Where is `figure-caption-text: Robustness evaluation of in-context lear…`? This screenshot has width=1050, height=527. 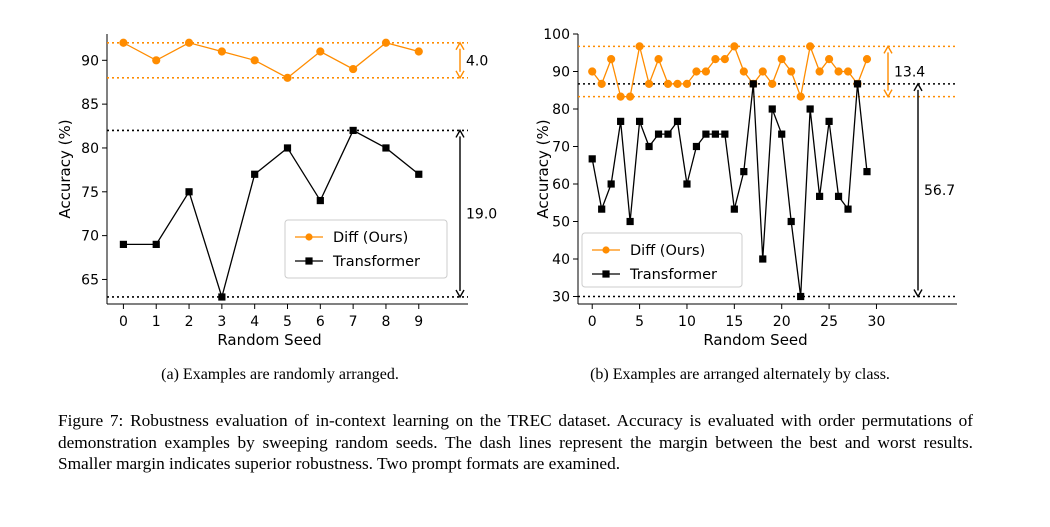
figure-caption-text: Robustness evaluation of in-context lear… is located at coordinates (515, 442).